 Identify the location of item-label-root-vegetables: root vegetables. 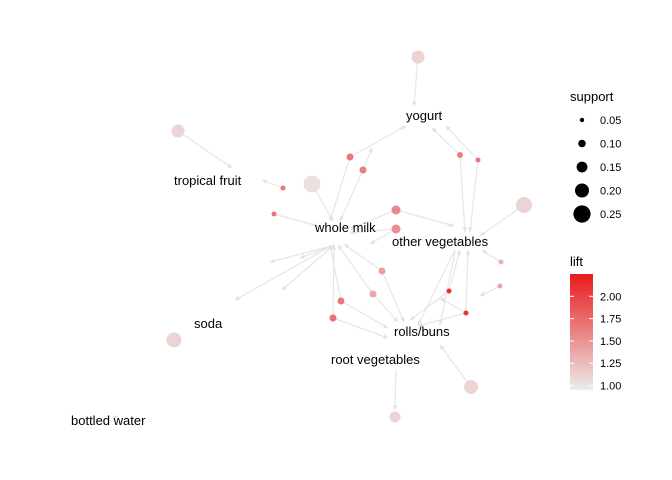
(375, 359).